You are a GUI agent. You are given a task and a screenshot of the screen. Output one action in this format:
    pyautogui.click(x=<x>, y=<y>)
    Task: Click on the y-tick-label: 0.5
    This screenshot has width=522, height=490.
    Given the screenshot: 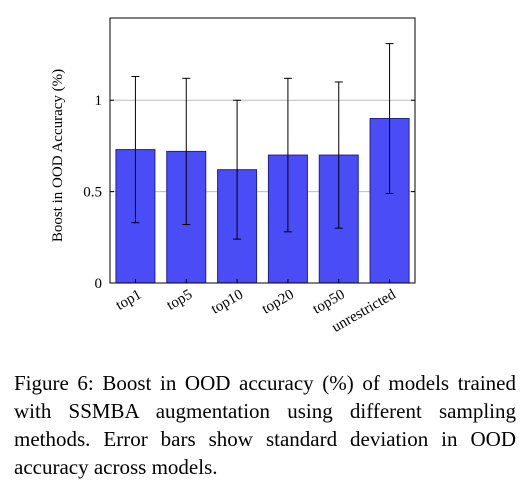 What is the action you would take?
    pyautogui.click(x=92, y=193)
    